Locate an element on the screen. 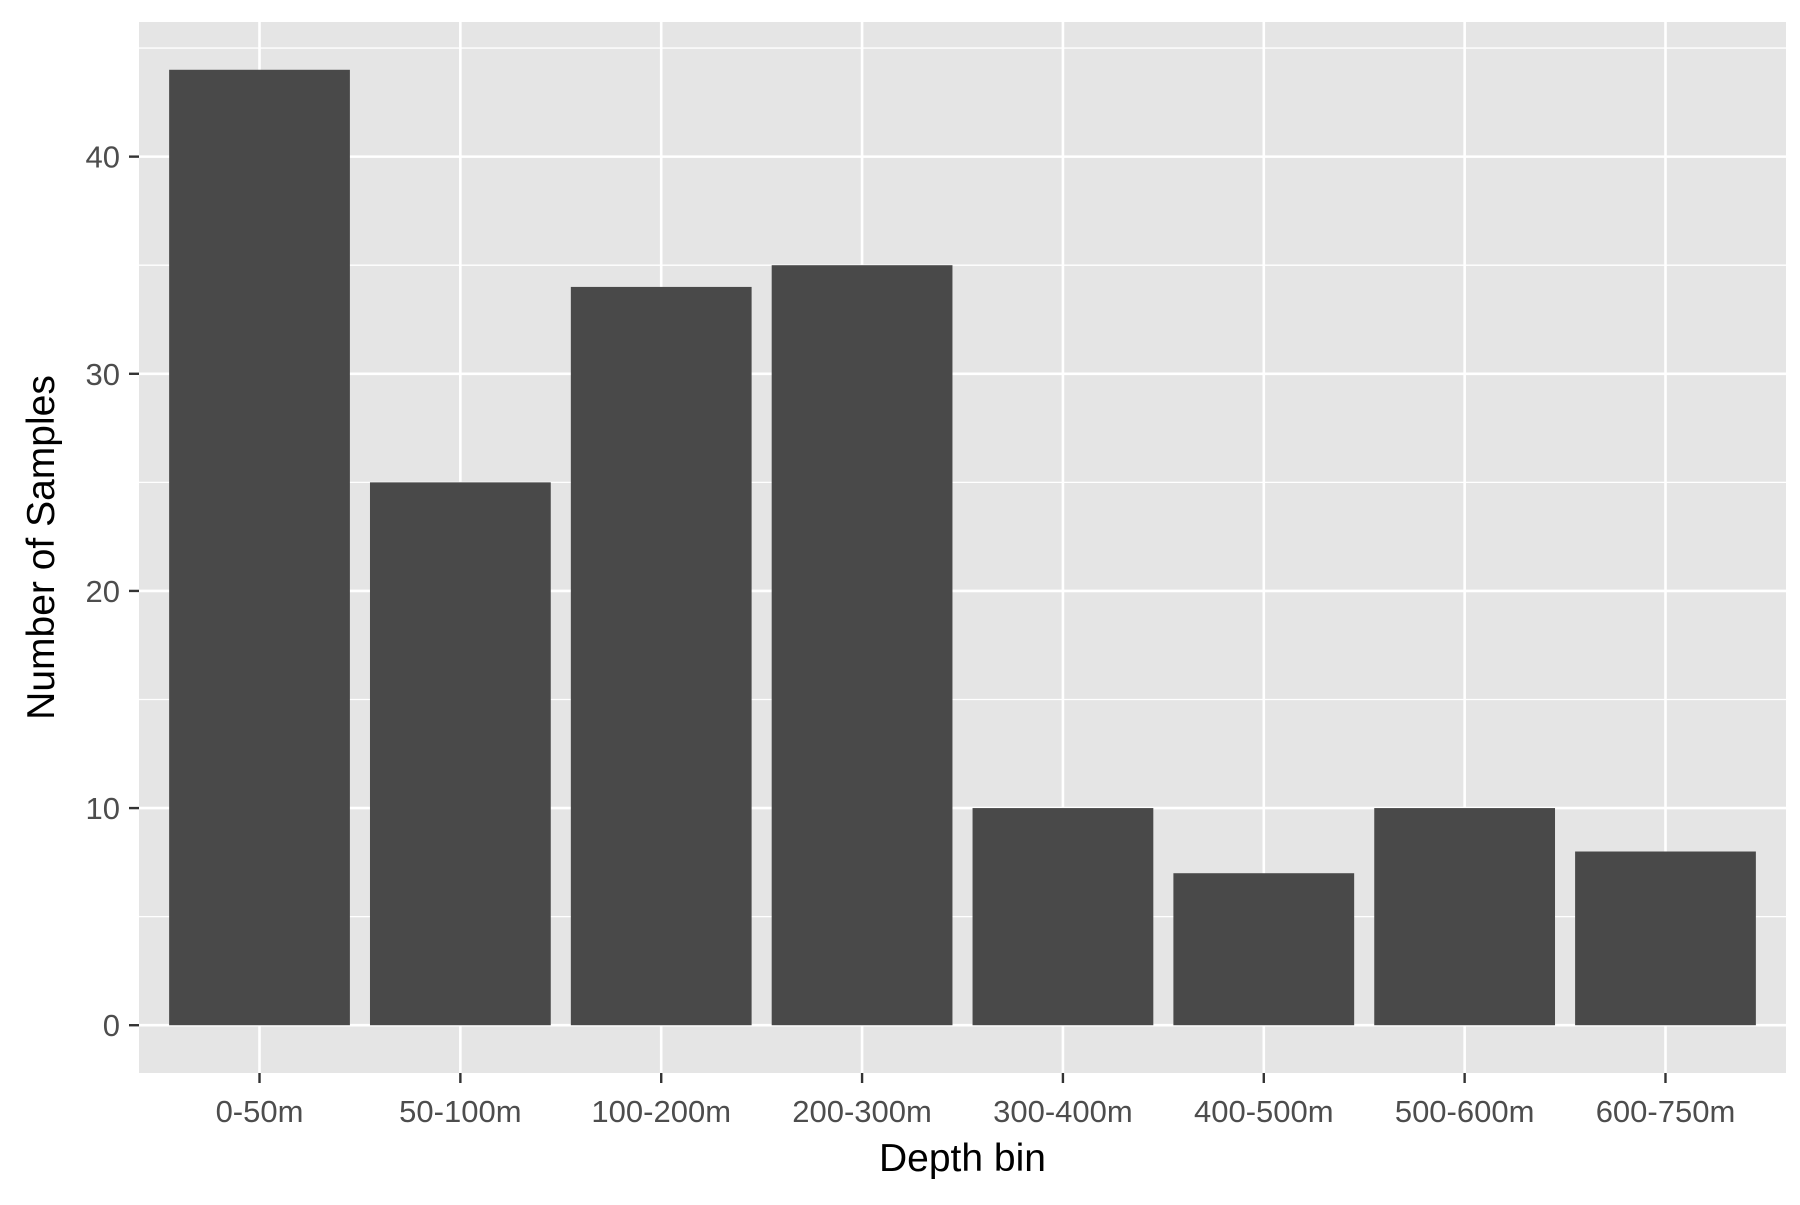 The height and width of the screenshot is (1205, 1800). x-tick-label: 600-750m is located at coordinates (1666, 1111).